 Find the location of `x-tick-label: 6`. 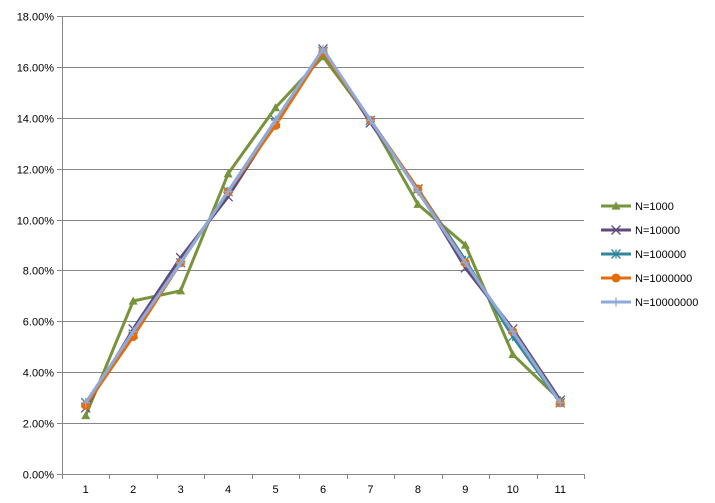

x-tick-label: 6 is located at coordinates (323, 490).